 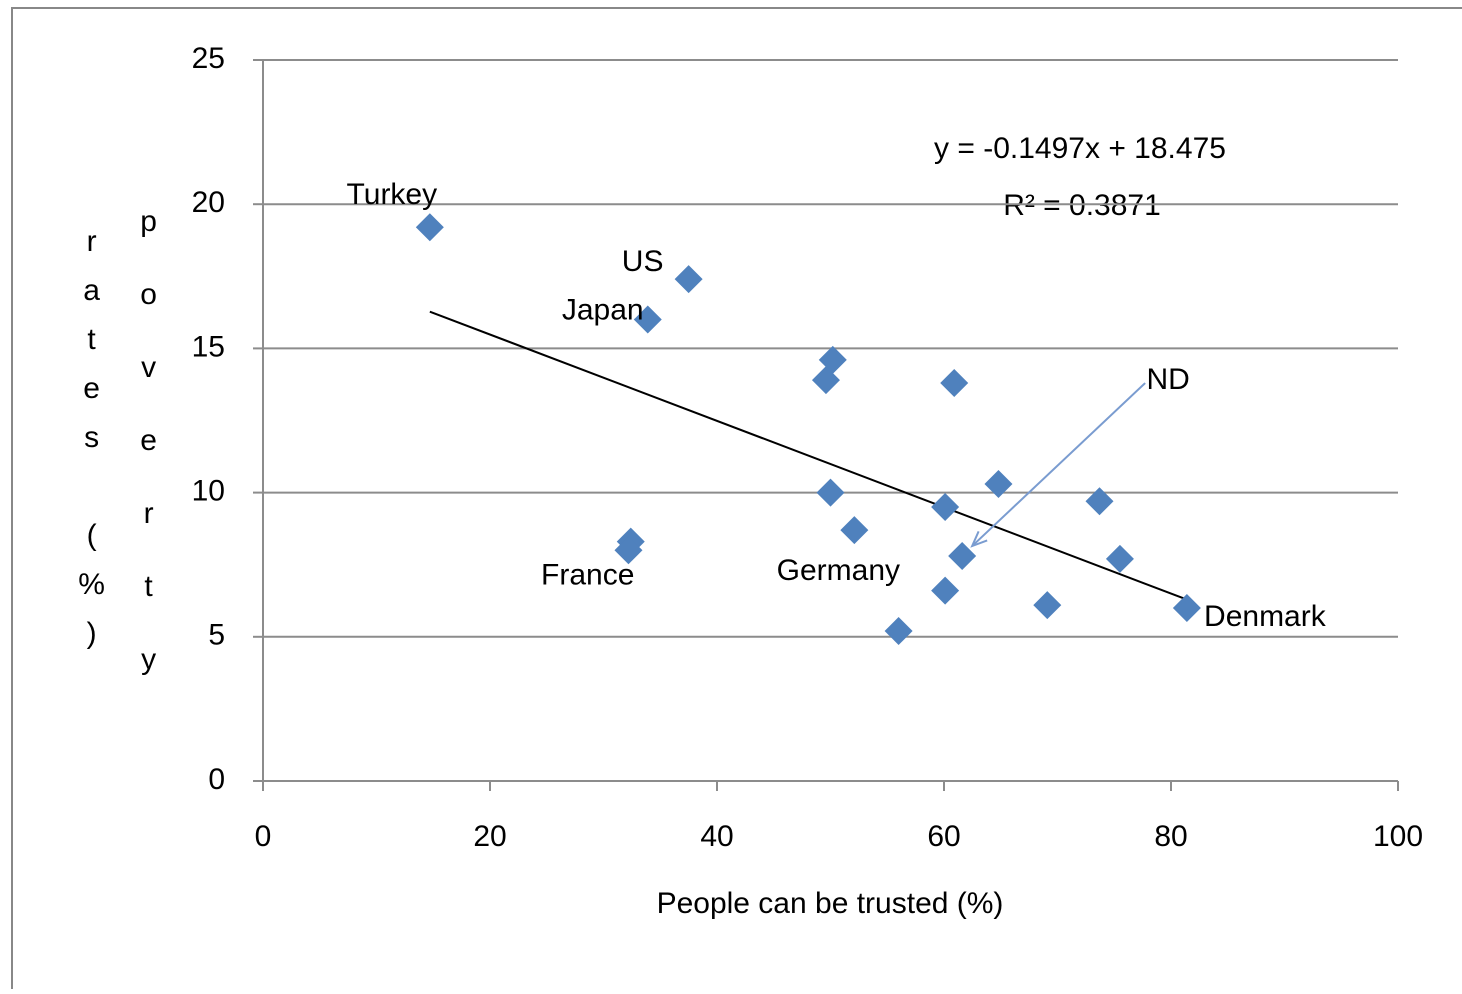 I want to click on x-tick-label: 0, so click(x=263, y=836).